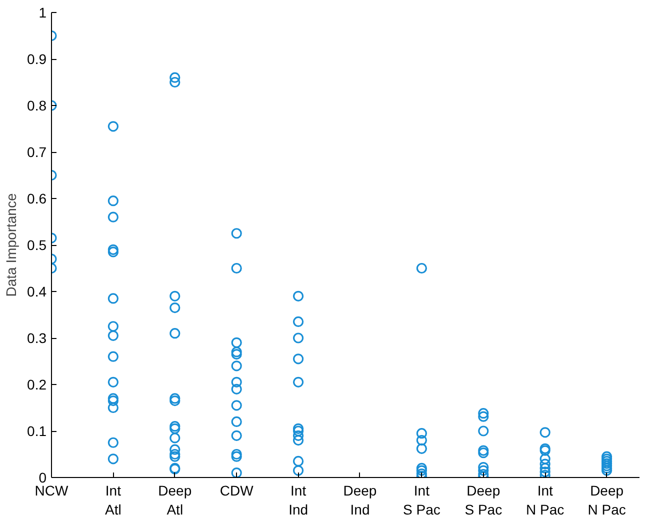  What do you see at coordinates (545, 500) in the screenshot?
I see `x-tick-label: Int N Pac` at bounding box center [545, 500].